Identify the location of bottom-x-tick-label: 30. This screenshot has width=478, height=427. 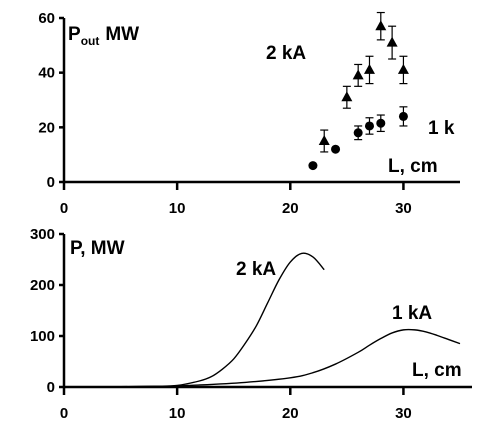
(403, 413).